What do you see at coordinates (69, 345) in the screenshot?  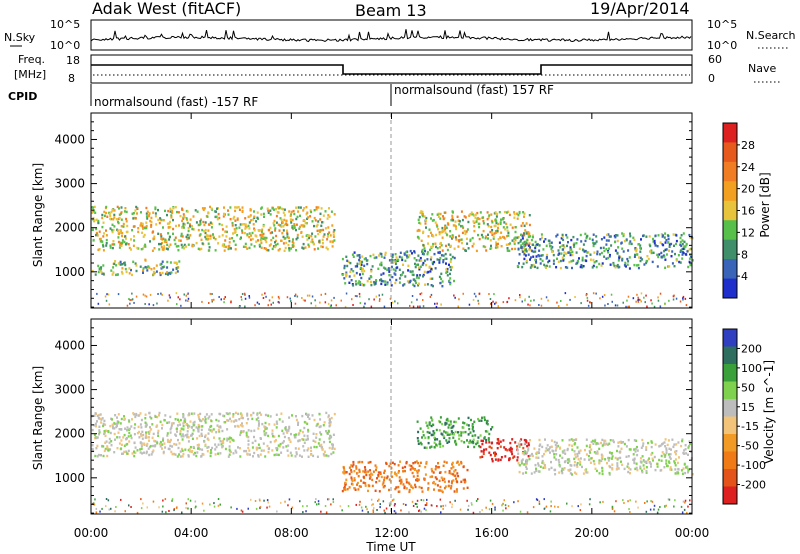 I see `y-tick-label: 4000` at bounding box center [69, 345].